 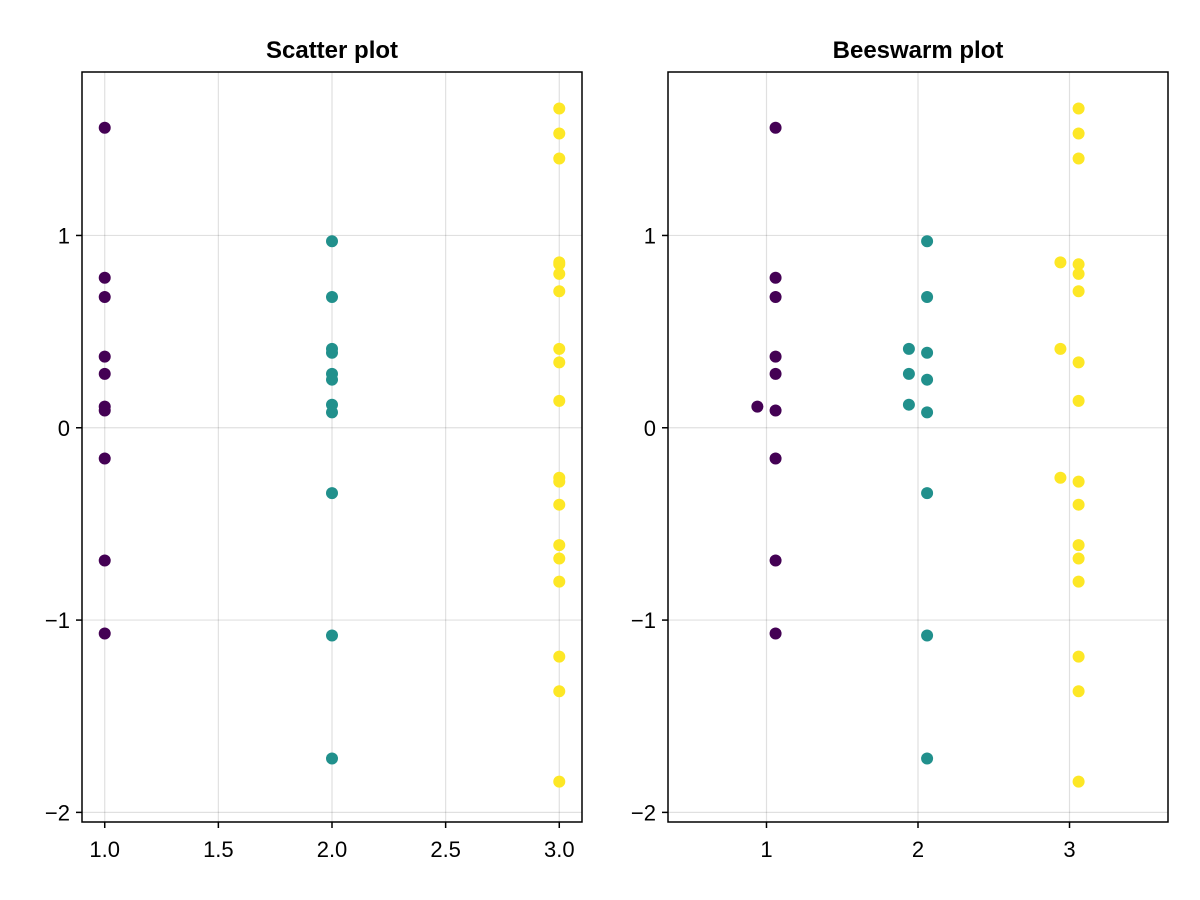 I want to click on scatter-xtick-label-3: 2.5, so click(x=445, y=849).